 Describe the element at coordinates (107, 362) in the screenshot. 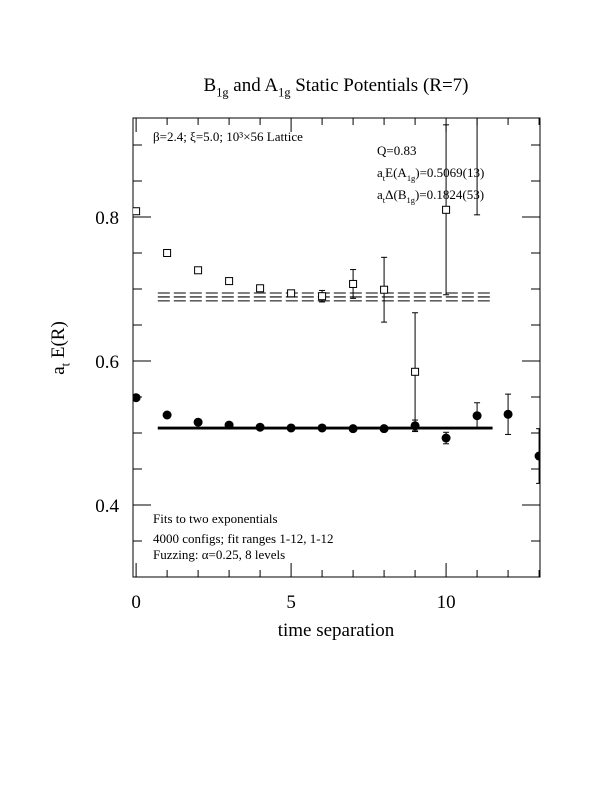

I see `y-tick-label: 0.6` at that location.